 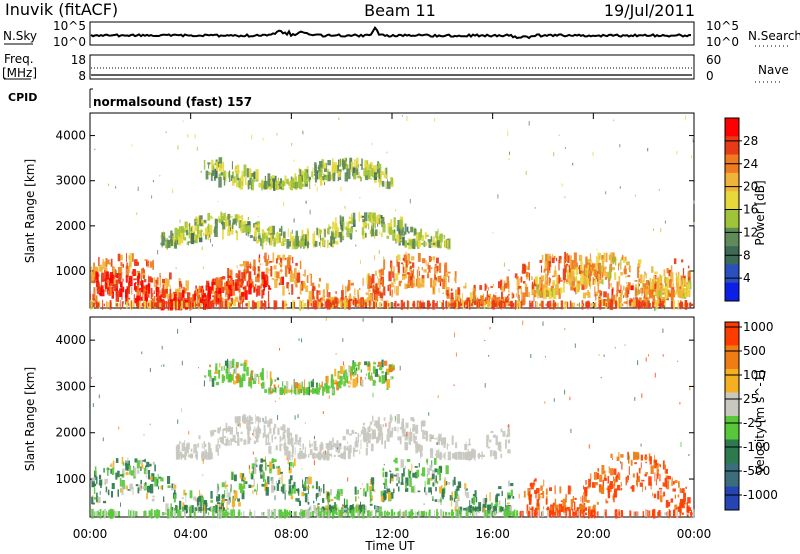 What do you see at coordinates (82, 76) in the screenshot?
I see `freq-left-bottom-tick: 8` at bounding box center [82, 76].